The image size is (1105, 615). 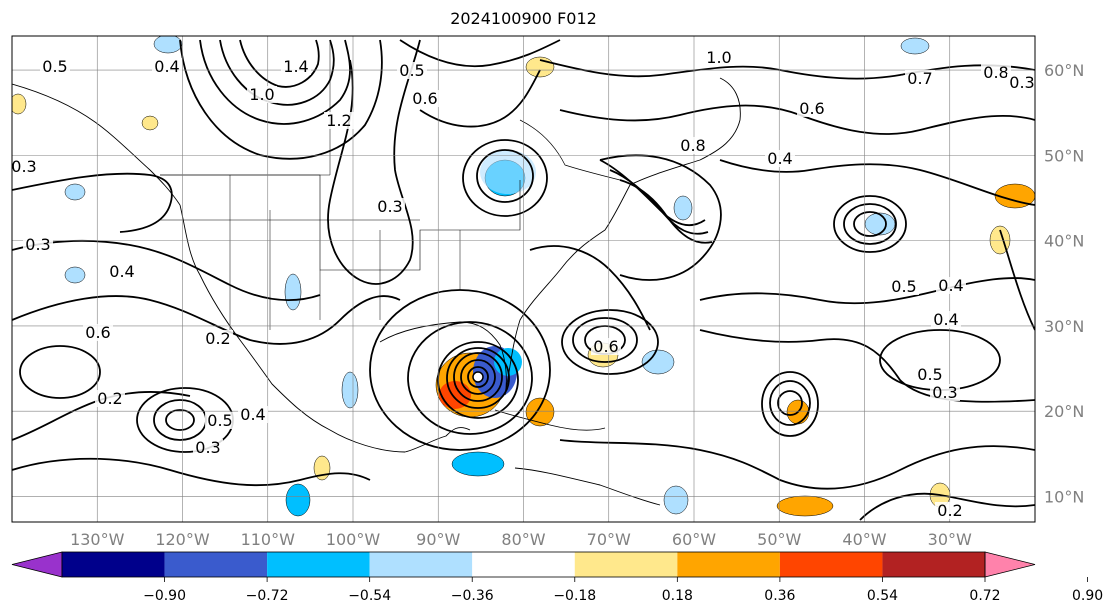 What do you see at coordinates (864, 539) in the screenshot?
I see `longitude-label: 40°W` at bounding box center [864, 539].